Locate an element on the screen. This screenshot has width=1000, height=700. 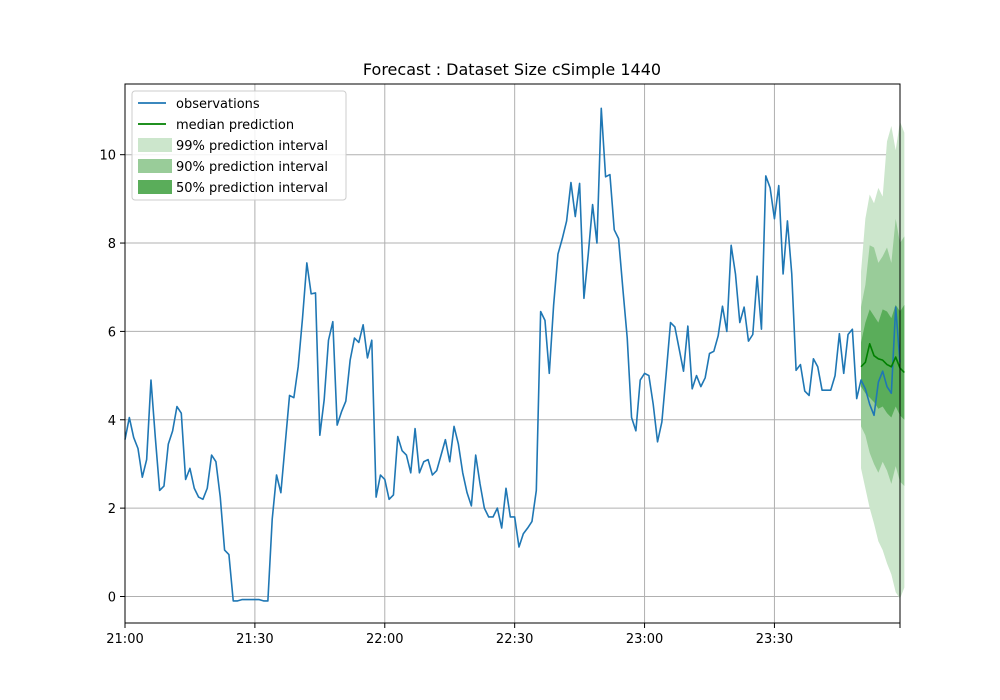
legend-label: median prediction is located at coordinates (235, 125).